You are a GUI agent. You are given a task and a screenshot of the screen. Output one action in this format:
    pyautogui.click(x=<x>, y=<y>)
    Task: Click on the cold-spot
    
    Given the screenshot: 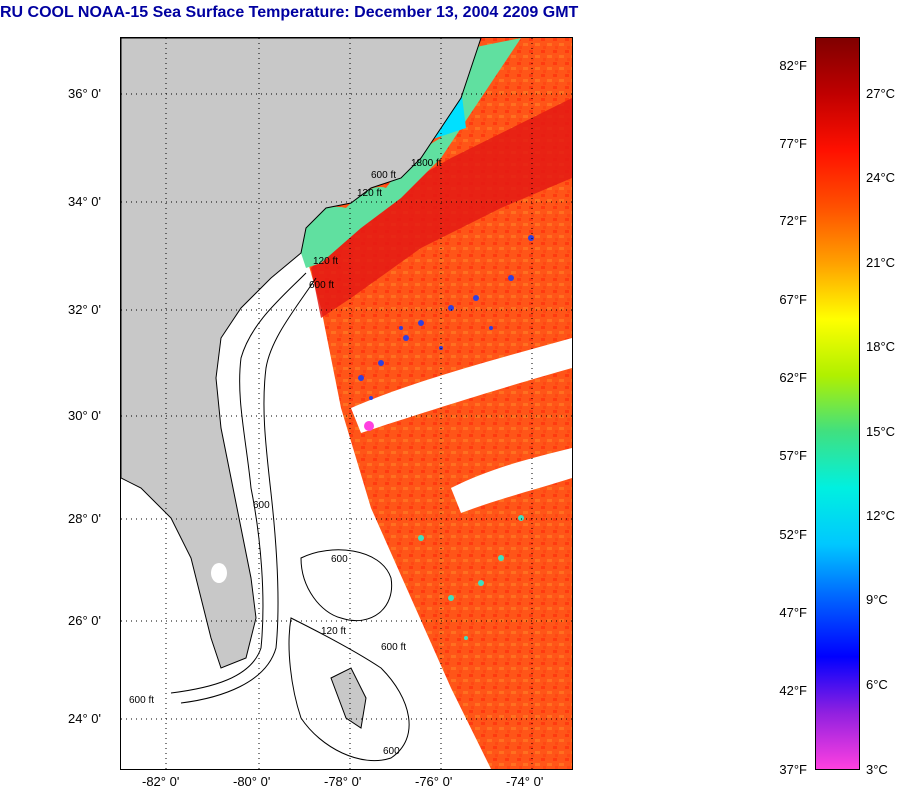 What is the action you would take?
    pyautogui.click(x=369, y=426)
    